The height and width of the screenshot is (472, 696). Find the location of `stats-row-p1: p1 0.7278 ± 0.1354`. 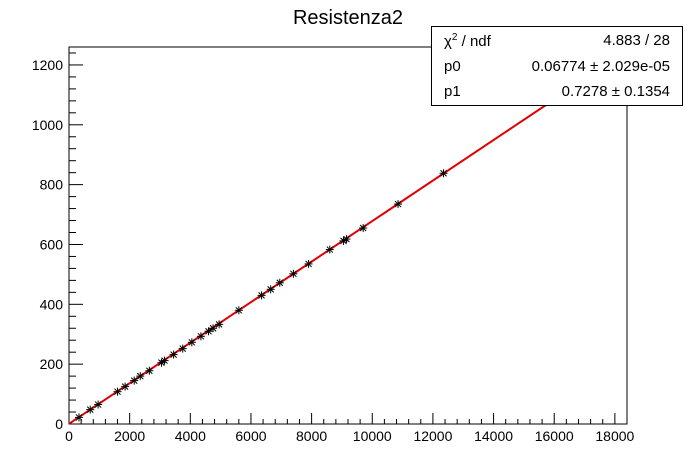

stats-row-p1: p1 0.7278 ± 0.1354 is located at coordinates (557, 92).